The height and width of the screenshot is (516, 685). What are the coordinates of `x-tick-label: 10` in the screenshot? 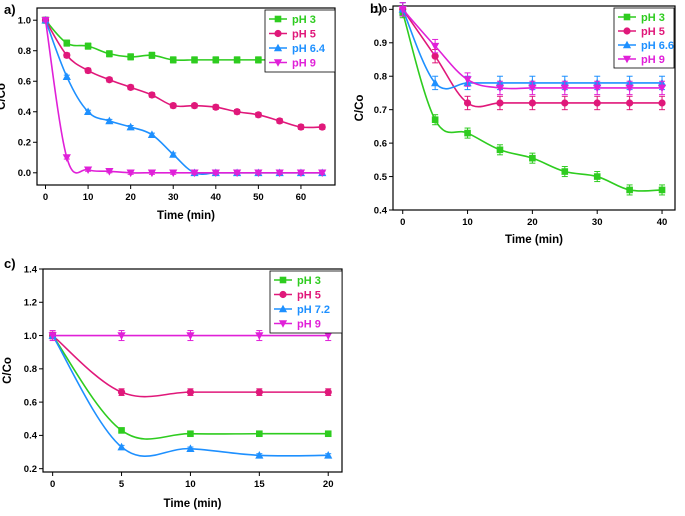 It's located at (190, 484).